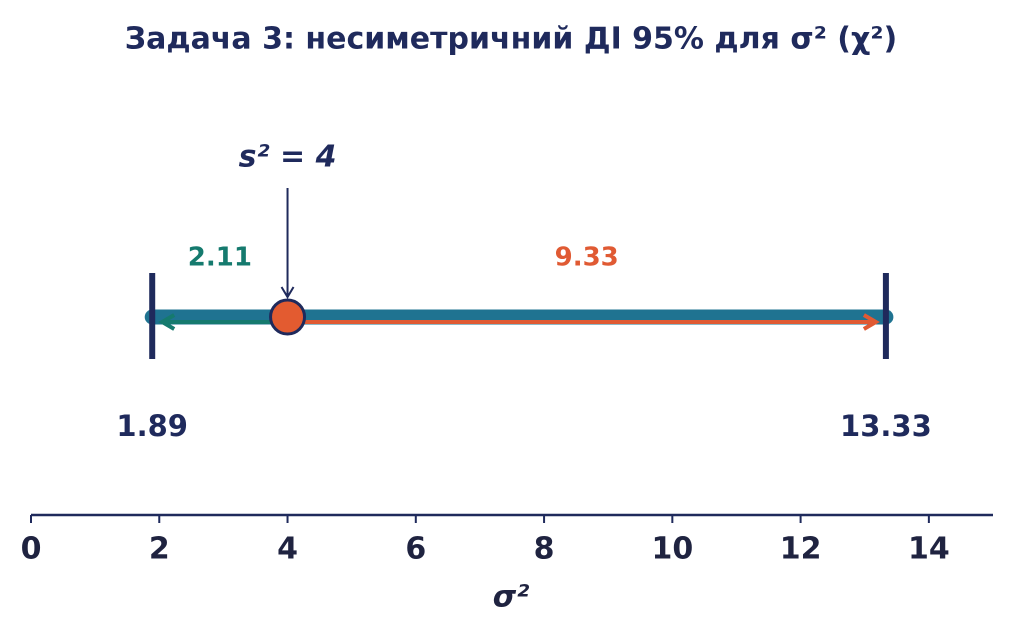  Describe the element at coordinates (929, 549) in the screenshot. I see `x-tick-label: 14` at that location.